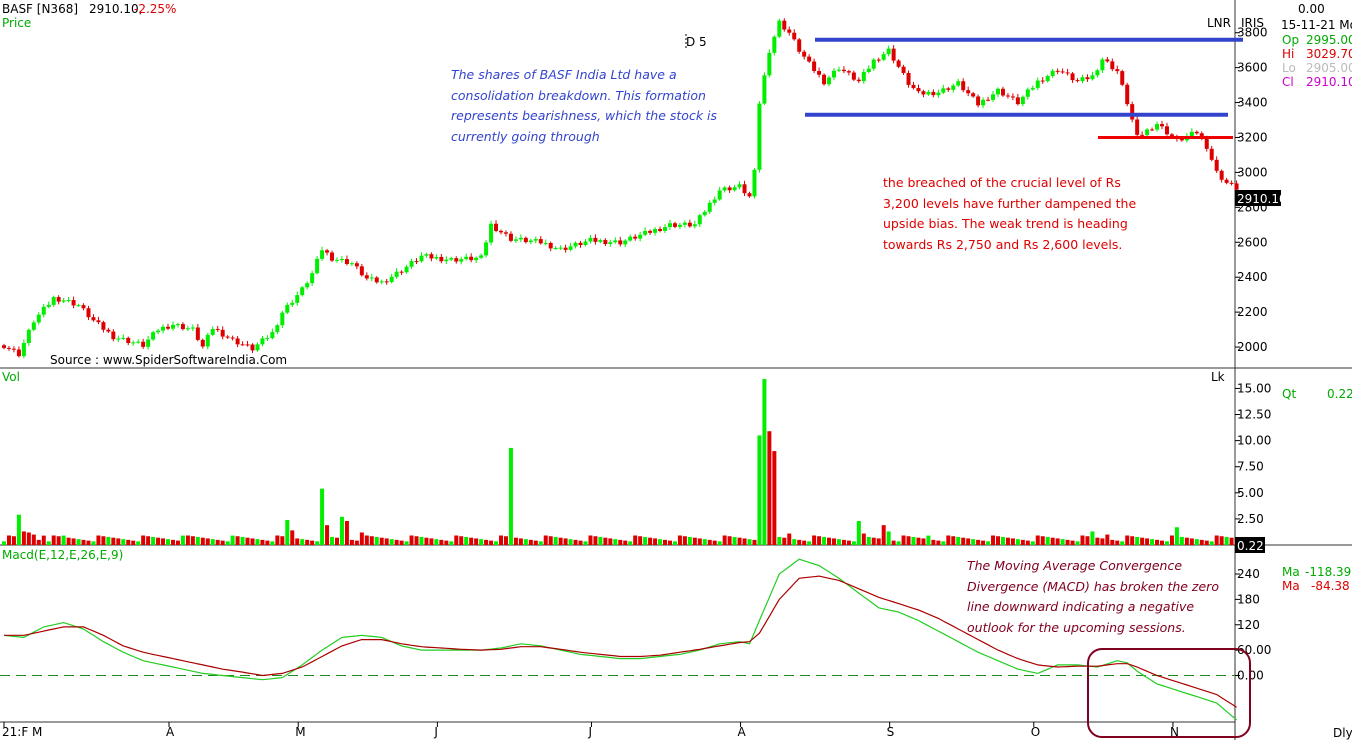  Describe the element at coordinates (1342, 733) in the screenshot. I see `period-label: Dly` at that location.